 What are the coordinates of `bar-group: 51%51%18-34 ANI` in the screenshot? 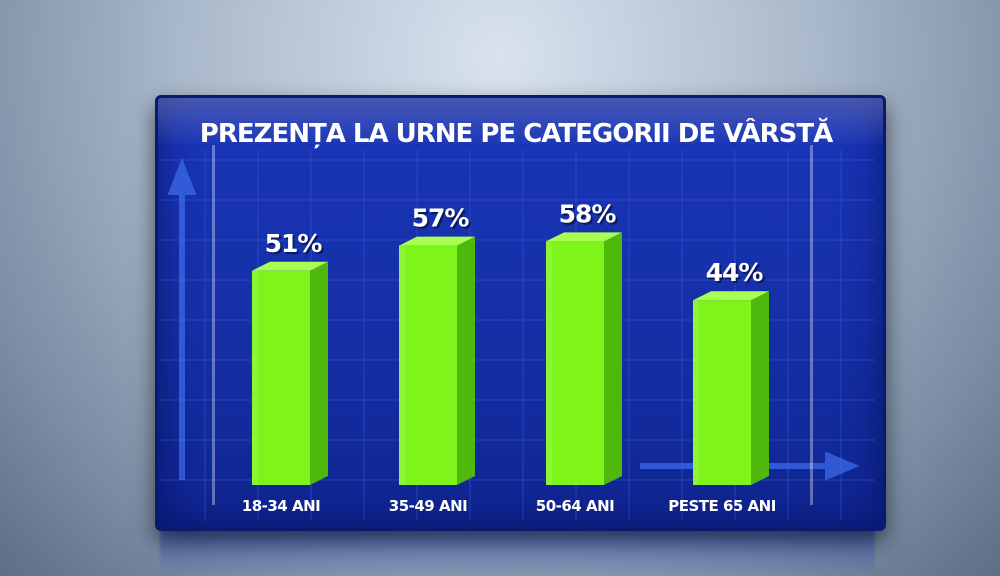 It's located at (285, 372).